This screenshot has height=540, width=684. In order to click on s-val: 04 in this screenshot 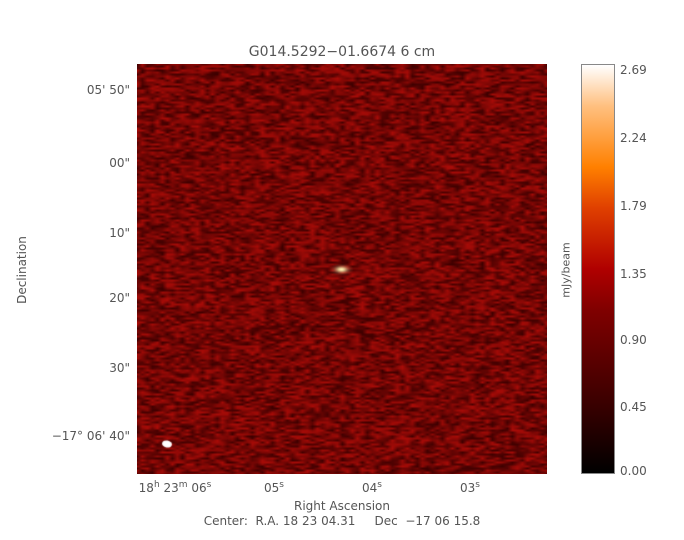, I will do `click(370, 488)`.